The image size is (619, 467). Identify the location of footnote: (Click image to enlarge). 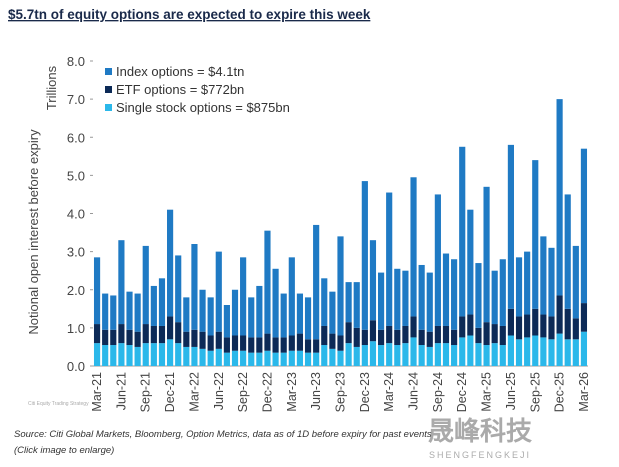
(64, 450).